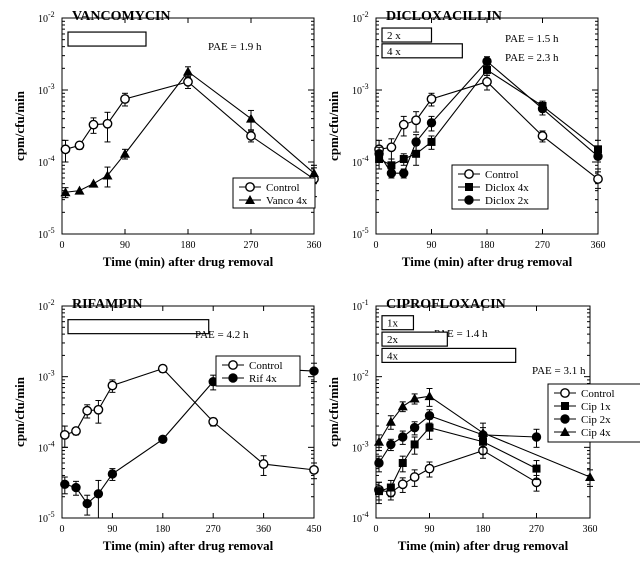 This screenshot has width=640, height=568. I want to click on chart-title: RIFAMPIN, so click(107, 304).